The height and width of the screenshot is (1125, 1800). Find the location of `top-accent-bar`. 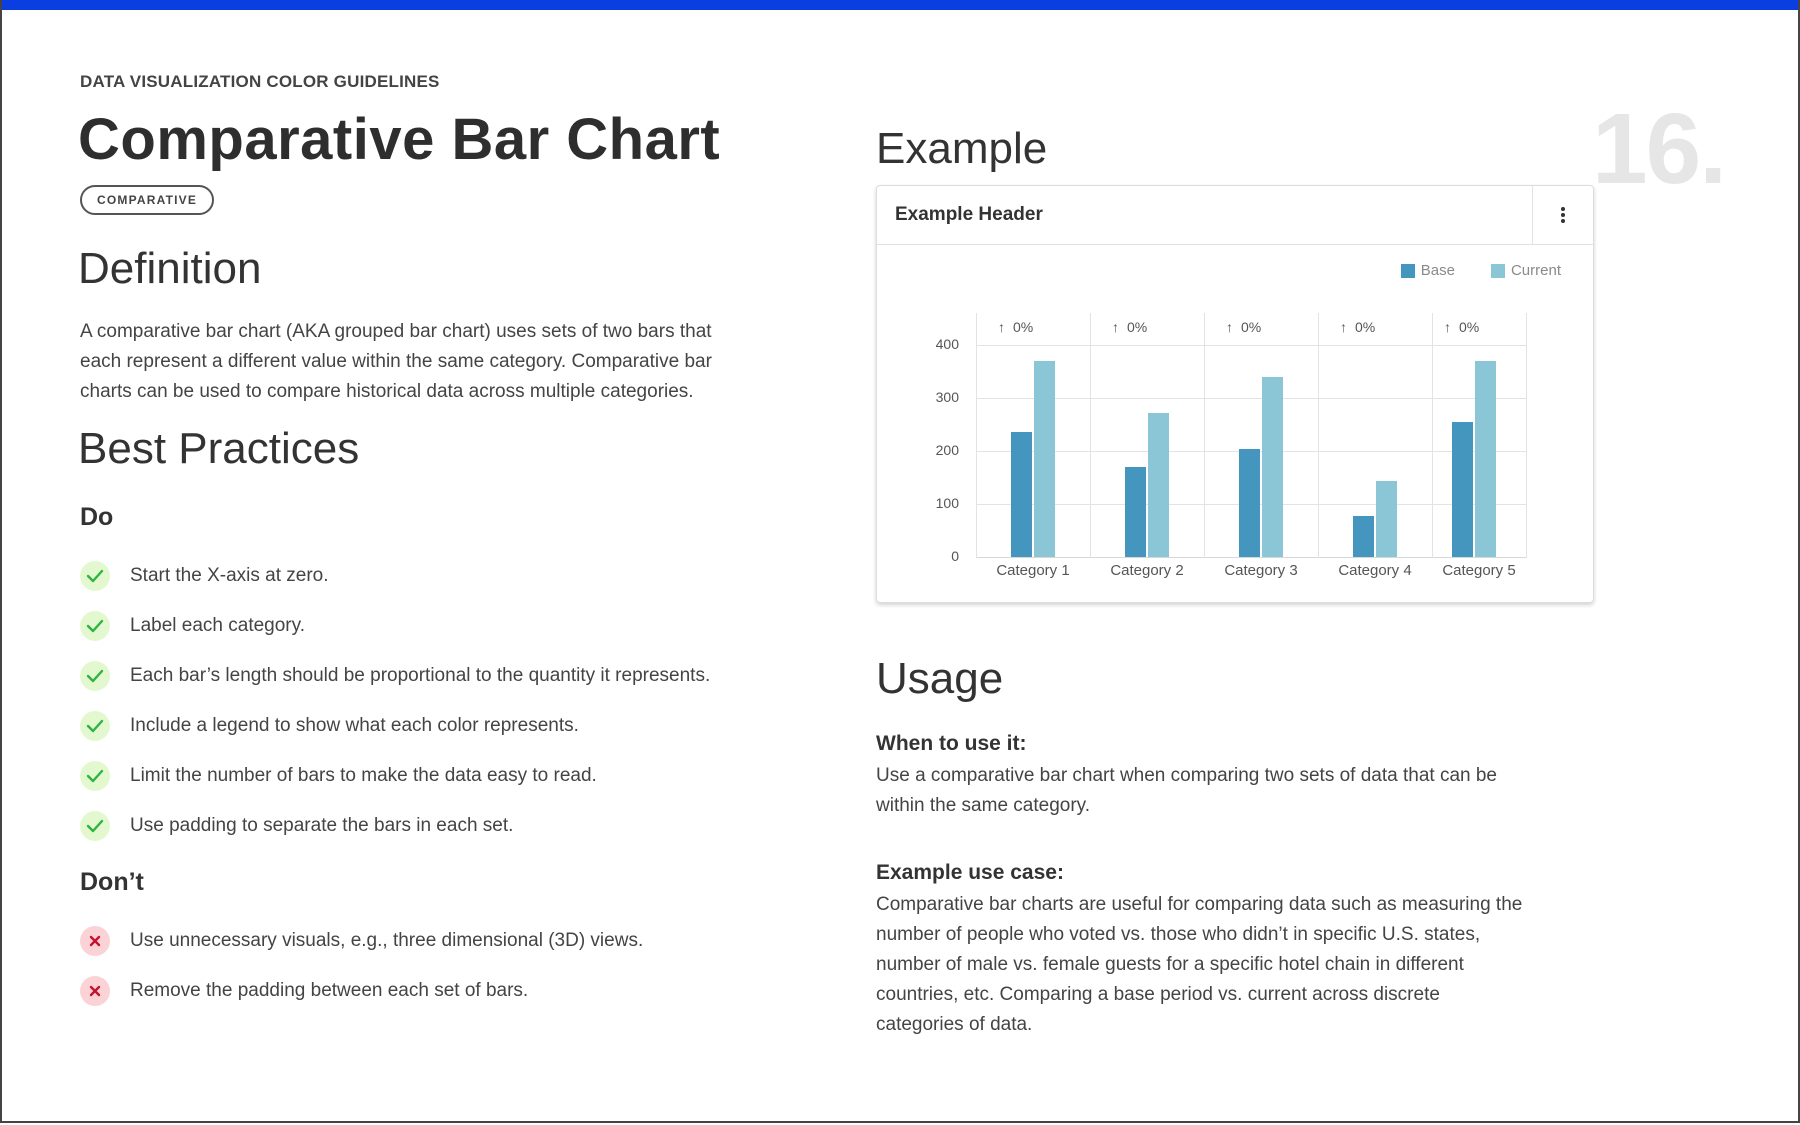

top-accent-bar is located at coordinates (900, 5).